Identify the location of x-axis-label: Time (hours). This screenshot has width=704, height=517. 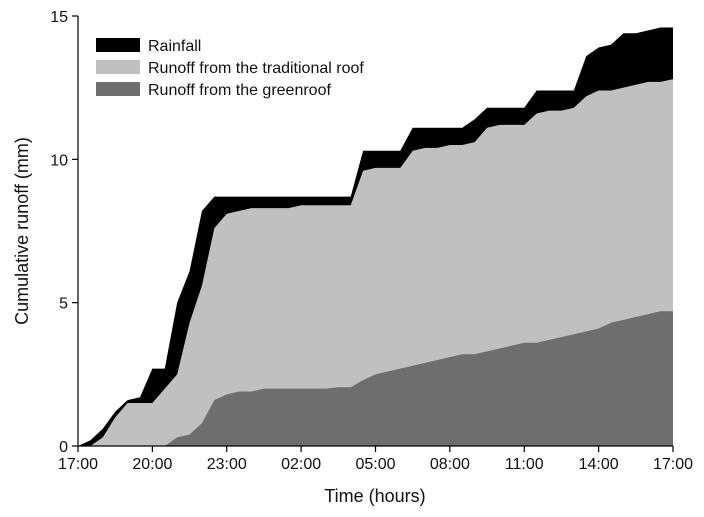
(374, 496).